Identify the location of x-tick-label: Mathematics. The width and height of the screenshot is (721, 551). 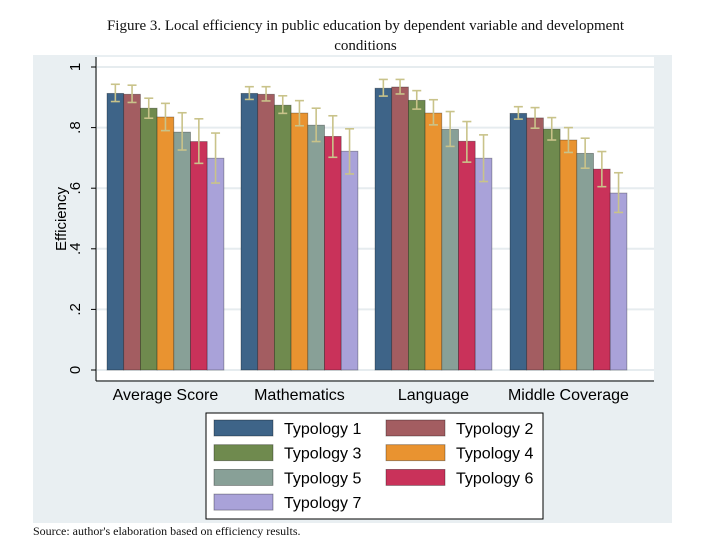
(299, 395).